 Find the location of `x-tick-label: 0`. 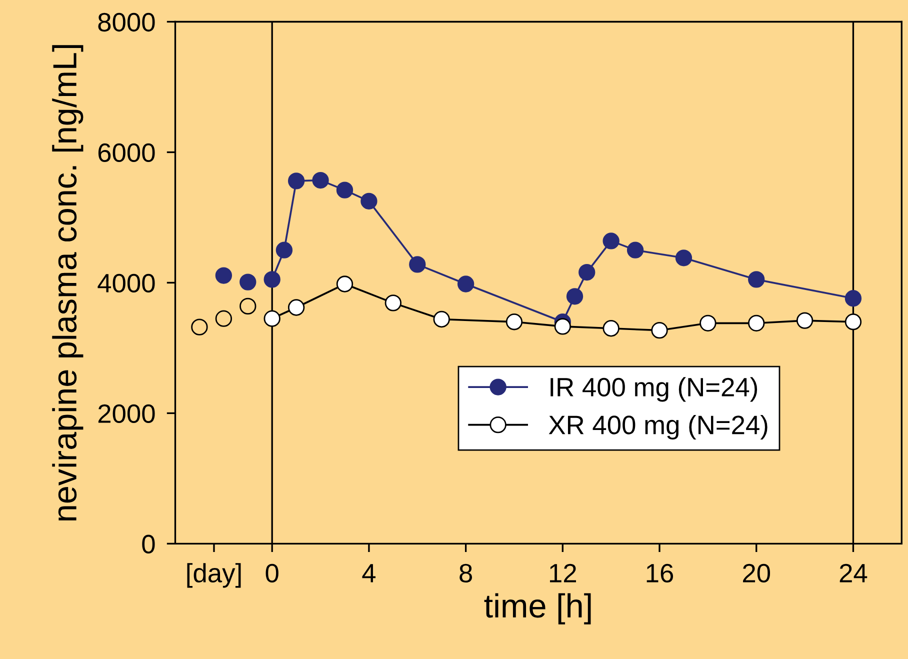

x-tick-label: 0 is located at coordinates (272, 573).